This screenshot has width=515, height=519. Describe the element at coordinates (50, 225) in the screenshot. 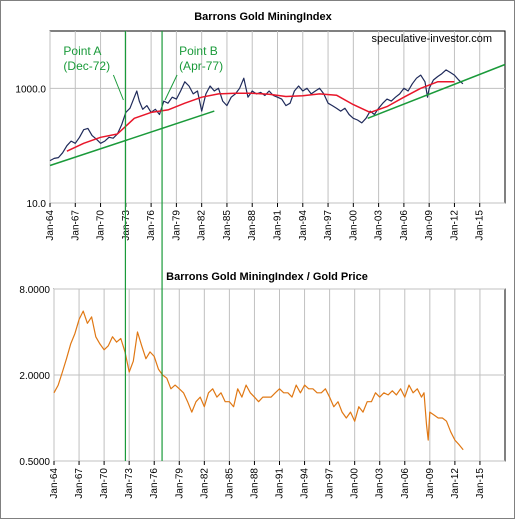

I see `top-x-tick-label: Jan-64` at that location.